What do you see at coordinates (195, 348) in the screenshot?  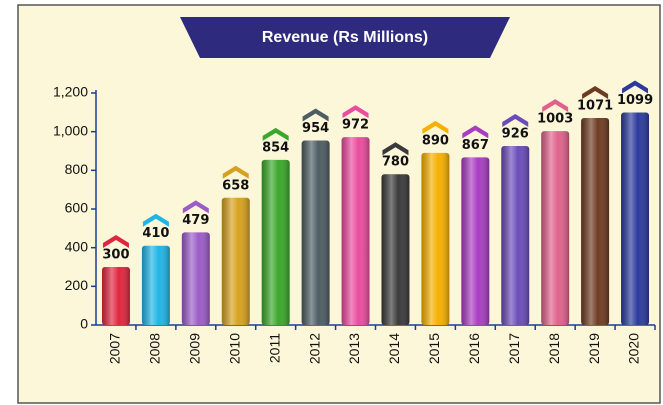 I see `x-tick-label: 2009` at bounding box center [195, 348].